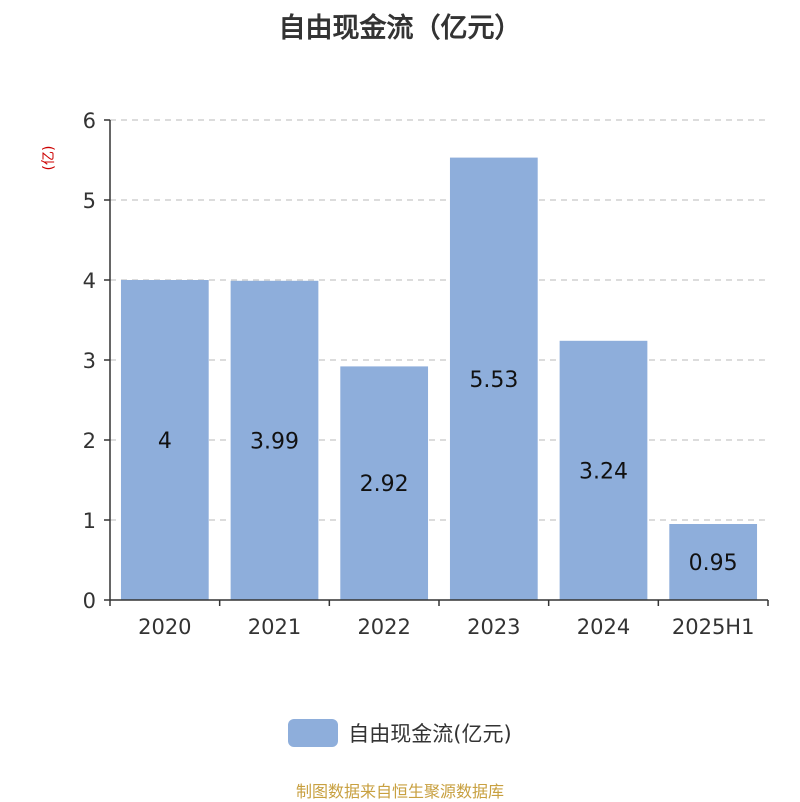 Image resolution: width=800 pixels, height=802 pixels. I want to click on y-tick-label: 6, so click(89, 121).